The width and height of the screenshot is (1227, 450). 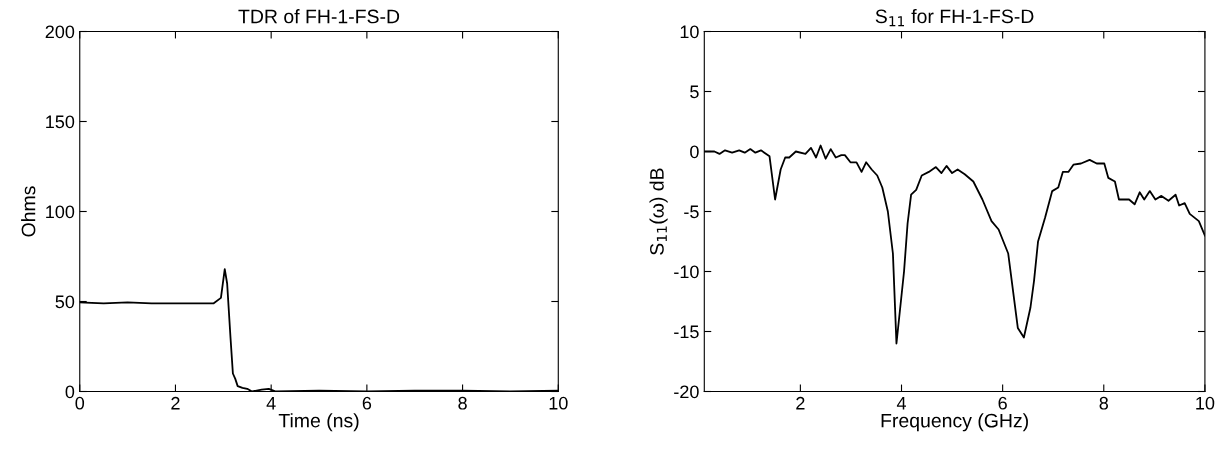 What do you see at coordinates (318, 422) in the screenshot?
I see `x-axis-title: Time (ns)` at bounding box center [318, 422].